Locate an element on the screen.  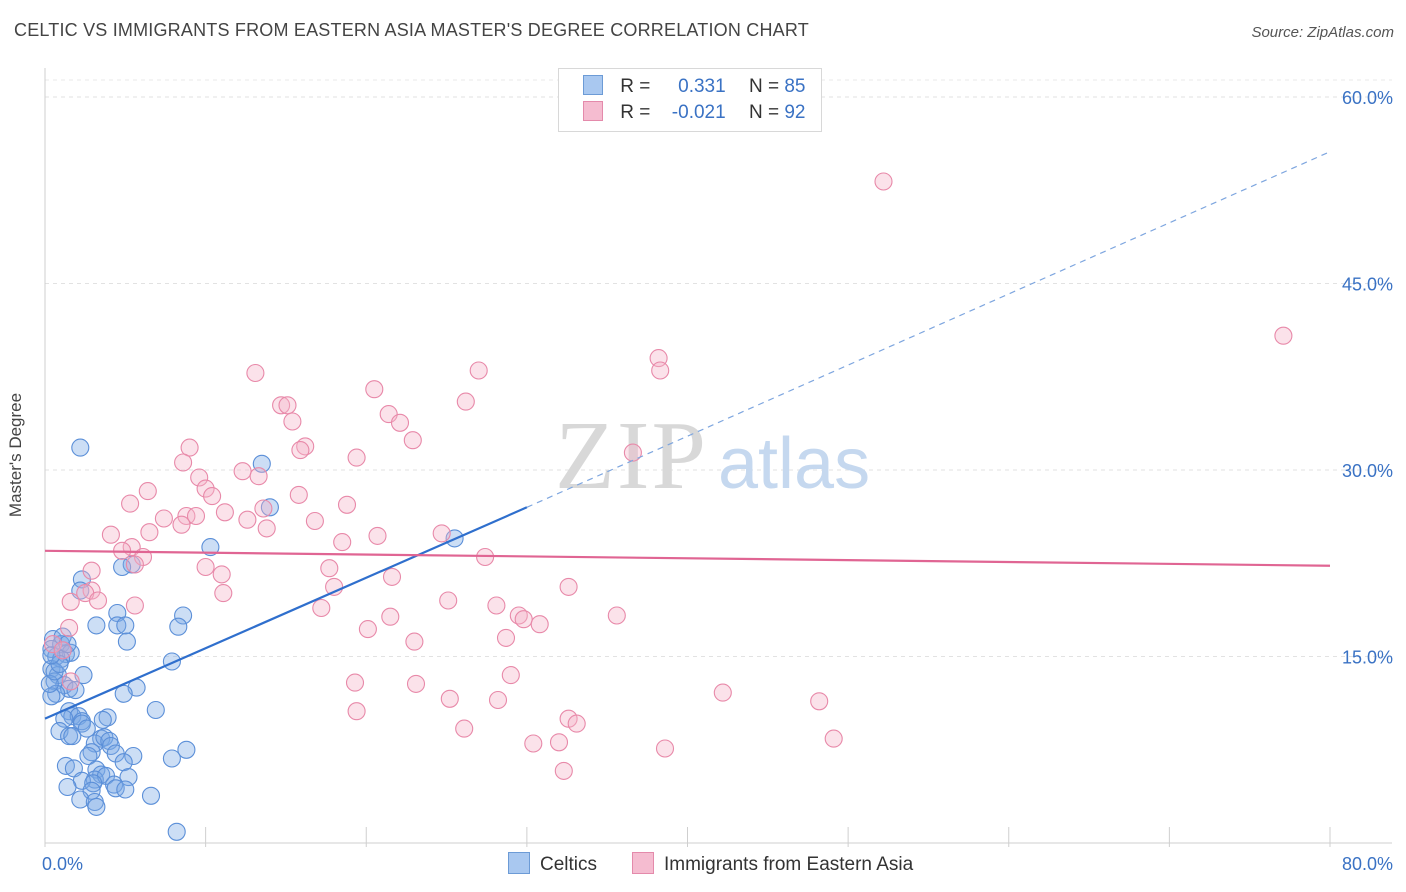
legend-n-value: 85 is located at coordinates (795, 86).